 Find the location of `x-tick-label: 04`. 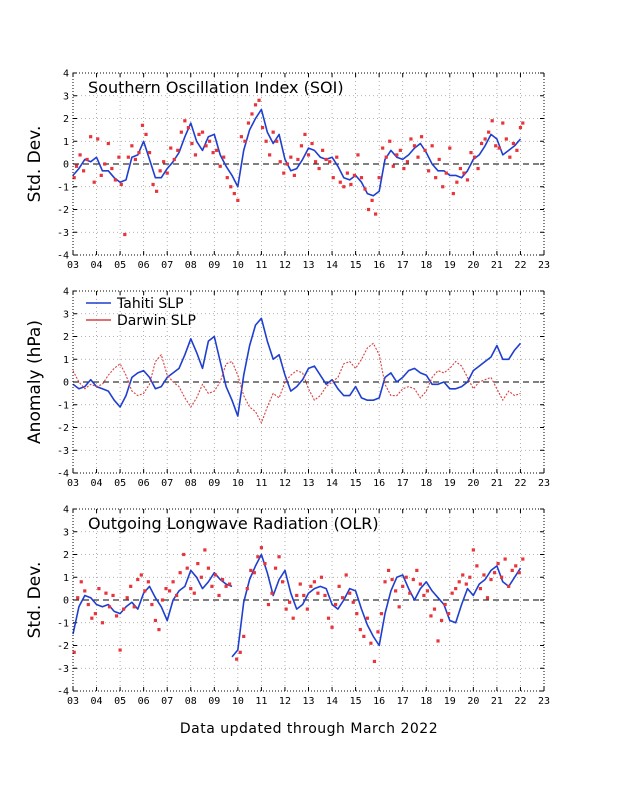

x-tick-label: 04 is located at coordinates (97, 483).